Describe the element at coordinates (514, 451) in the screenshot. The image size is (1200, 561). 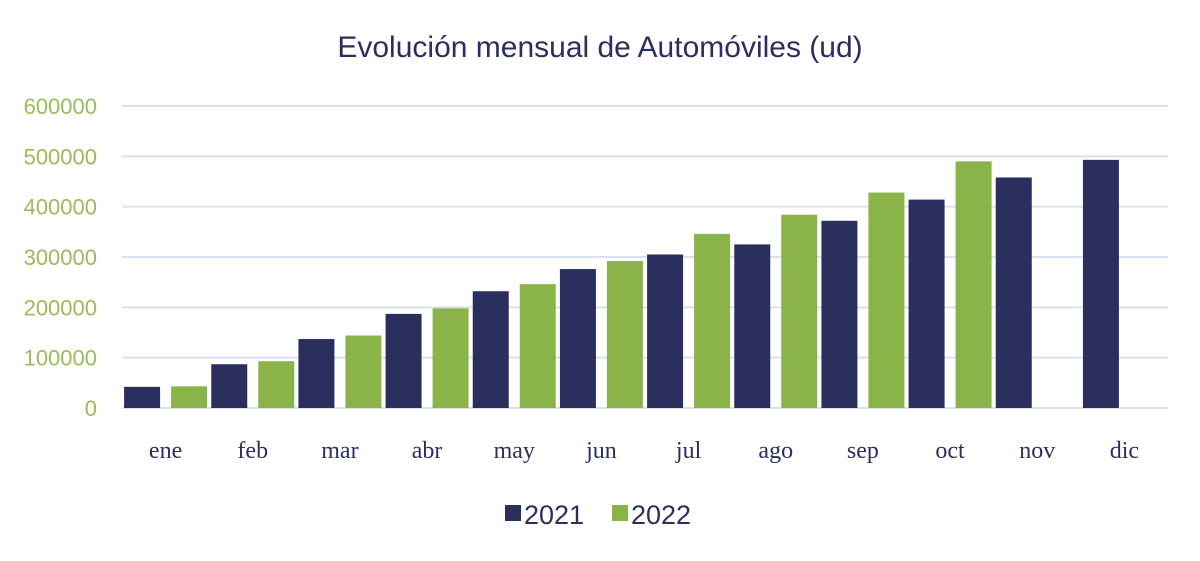
I see `x-tick-label: may` at that location.